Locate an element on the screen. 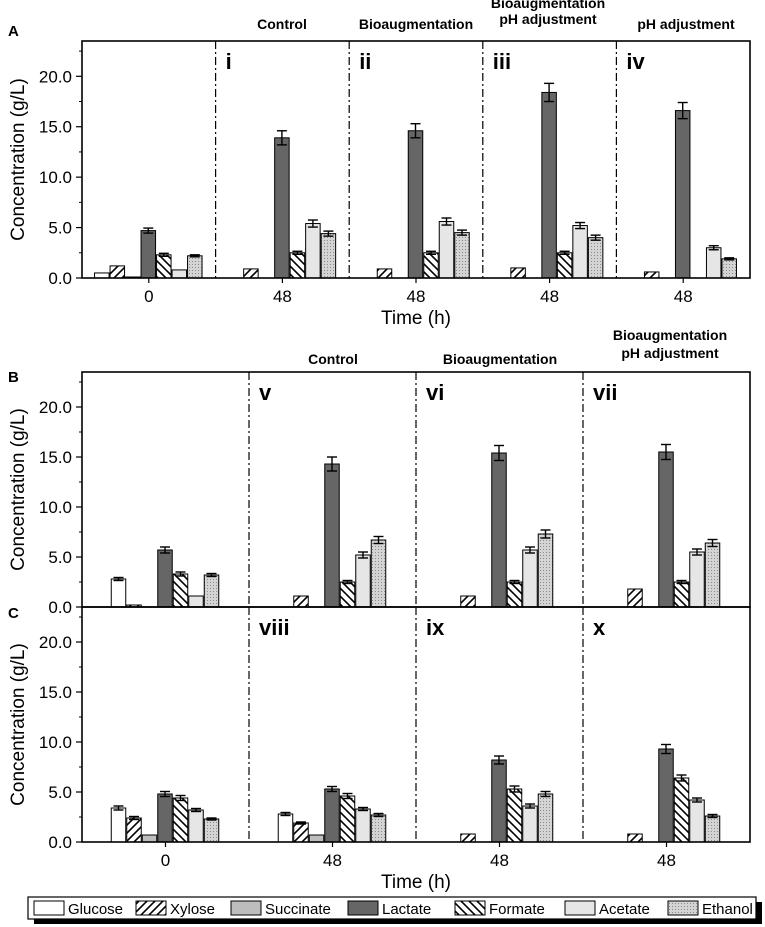 The width and height of the screenshot is (765, 927). legend-label-acetate: Acetate is located at coordinates (624, 909).